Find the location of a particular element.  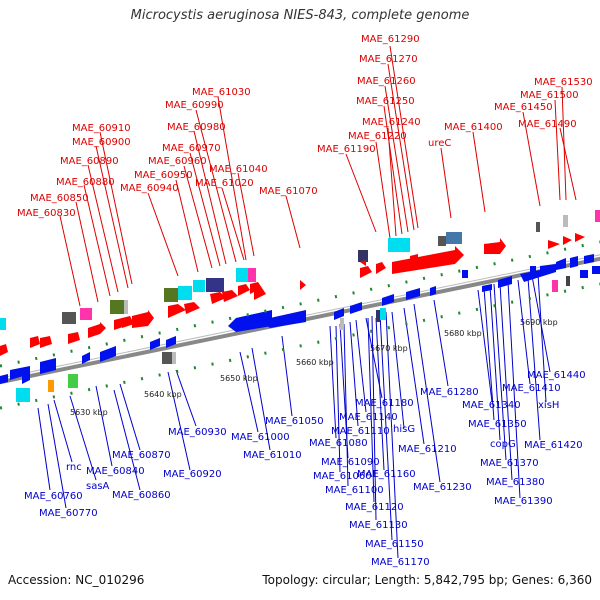

tick-label: 5630 kbp is located at coordinates (89, 412).